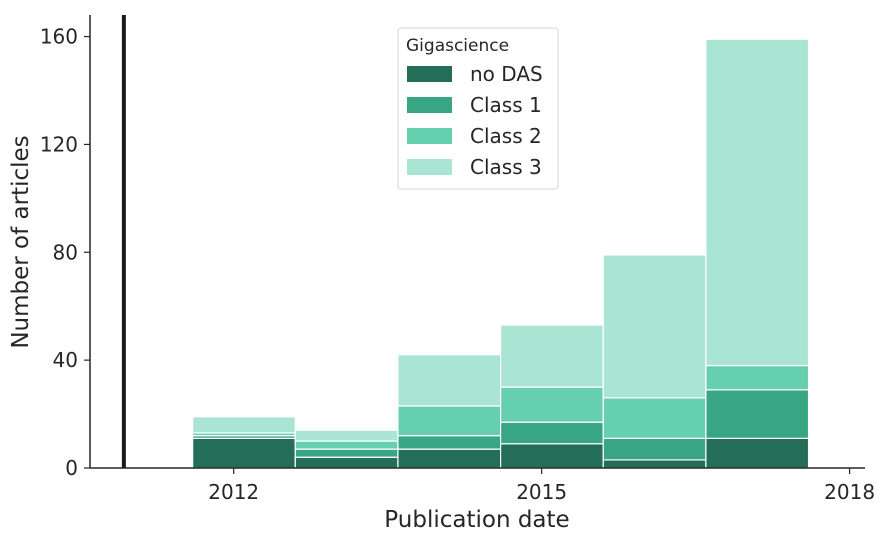  Describe the element at coordinates (757, 377) in the screenshot. I see `bar-bin6-series3` at that location.